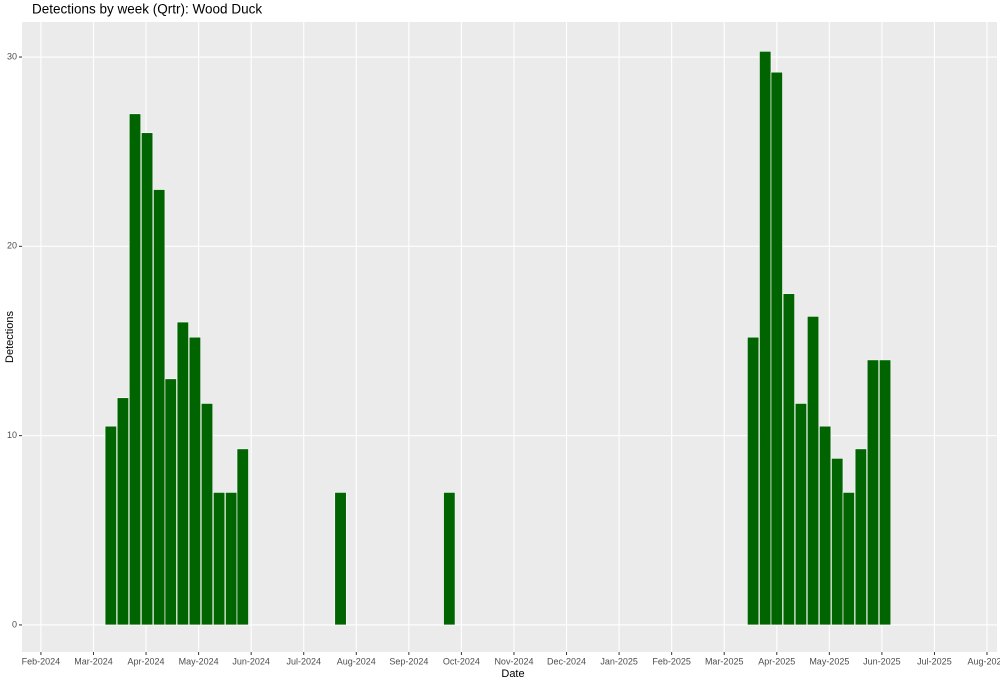 This screenshot has width=1000, height=685. I want to click on x-tick-label: Mar-2025, so click(724, 661).